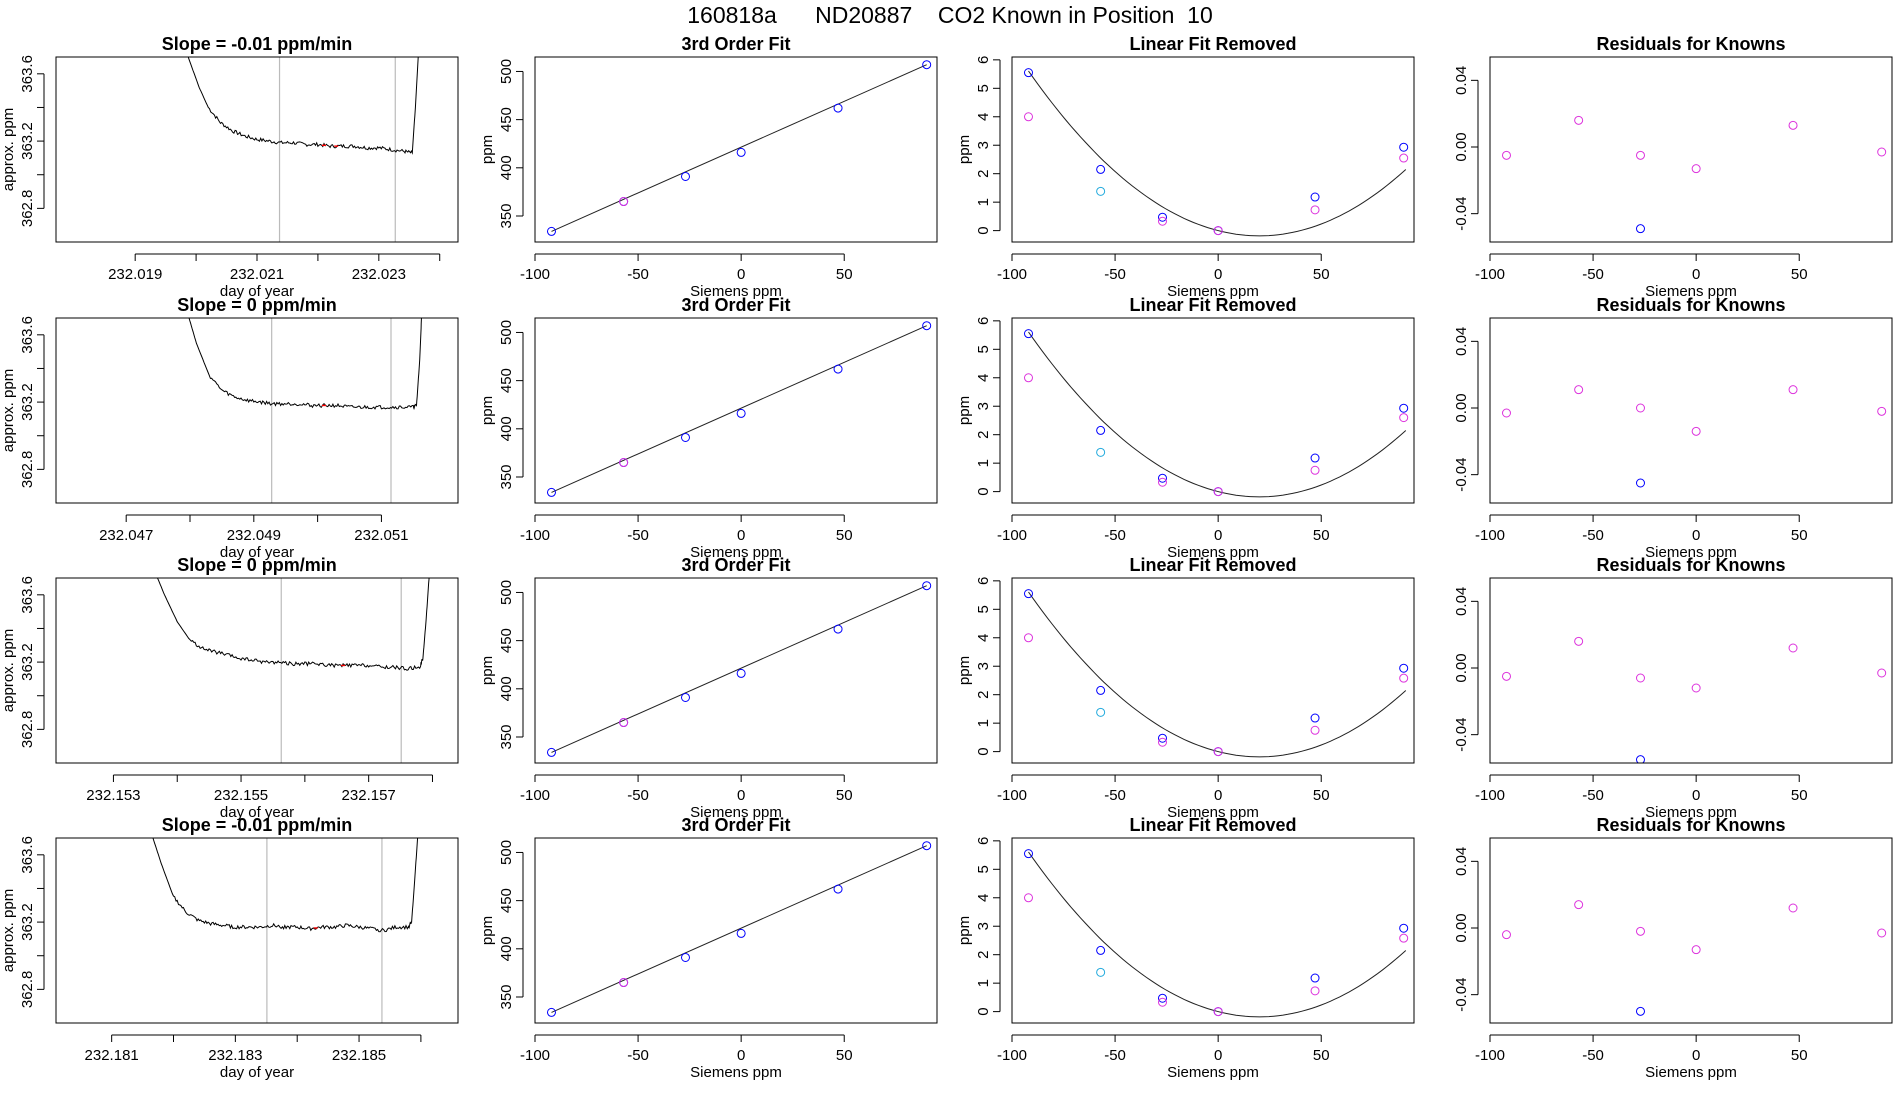 Image resolution: width=1900 pixels, height=1100 pixels. I want to click on chart-title: Slope = 0 ppm/min, so click(257, 305).